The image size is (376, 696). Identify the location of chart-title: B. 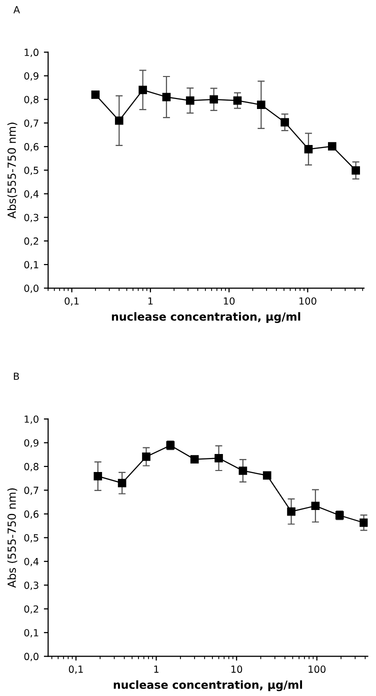
(16, 376).